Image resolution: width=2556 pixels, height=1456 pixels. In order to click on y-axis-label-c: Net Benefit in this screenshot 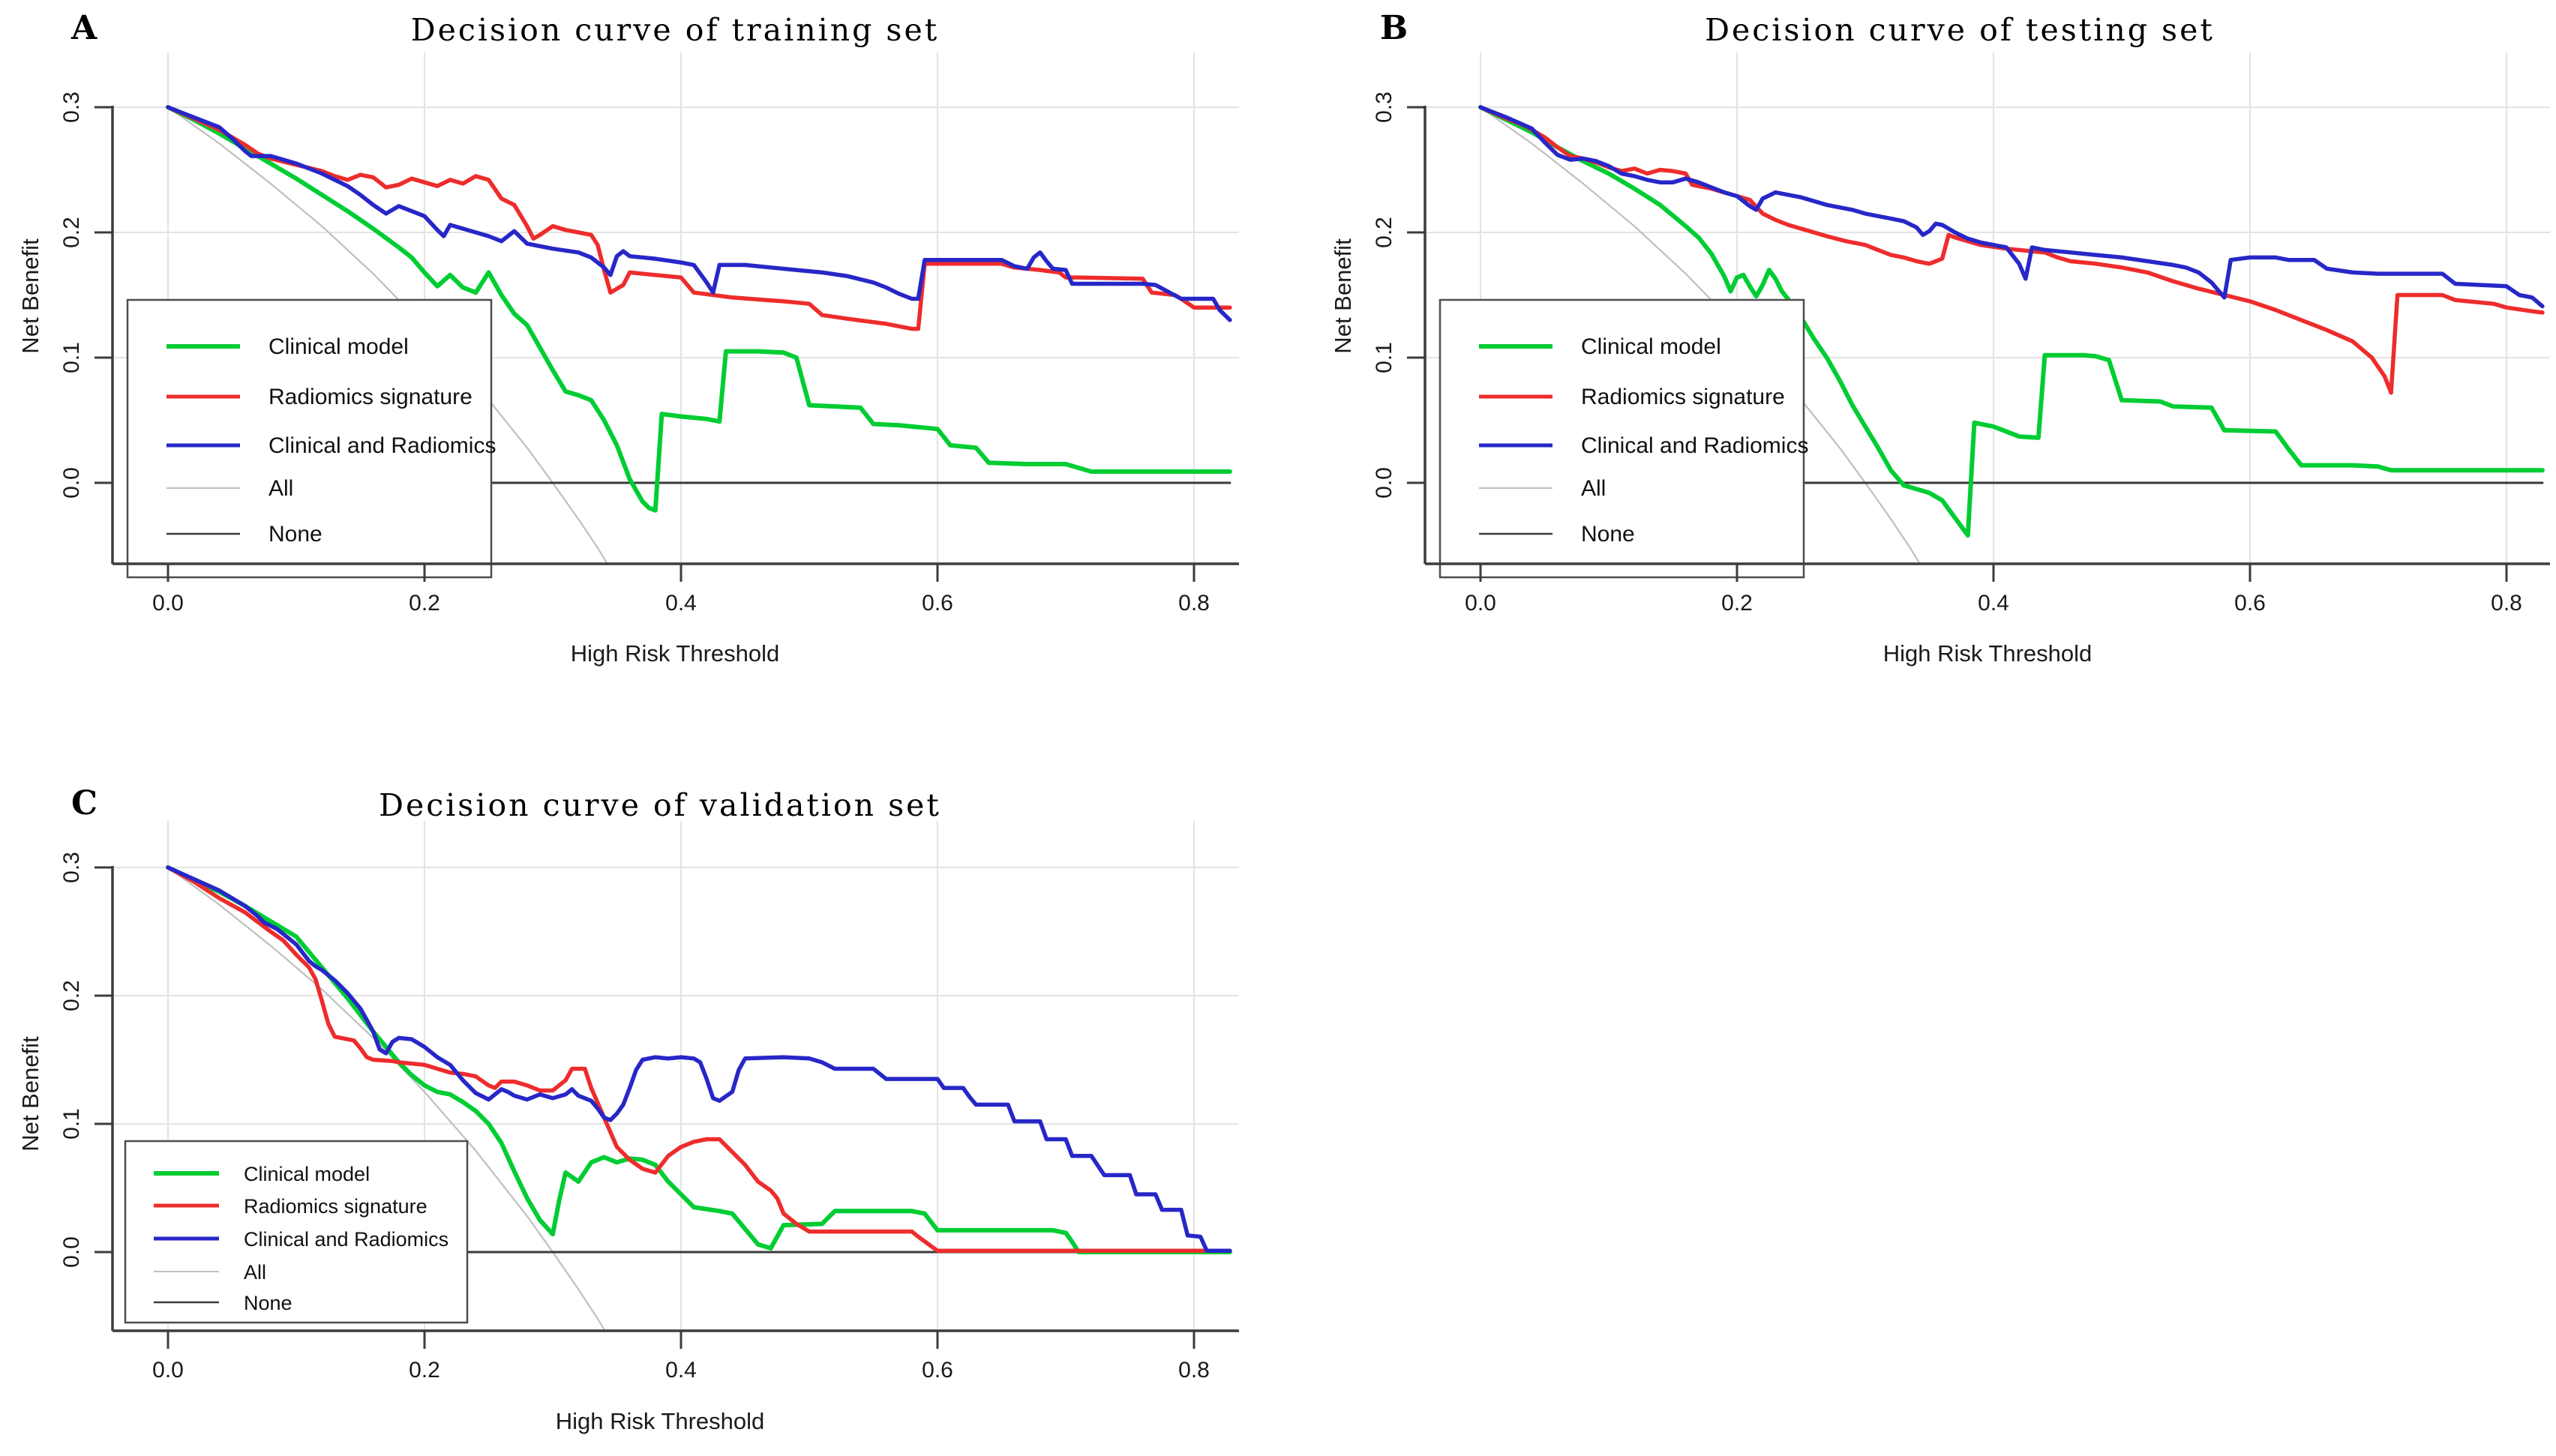, I will do `click(30, 1094)`.